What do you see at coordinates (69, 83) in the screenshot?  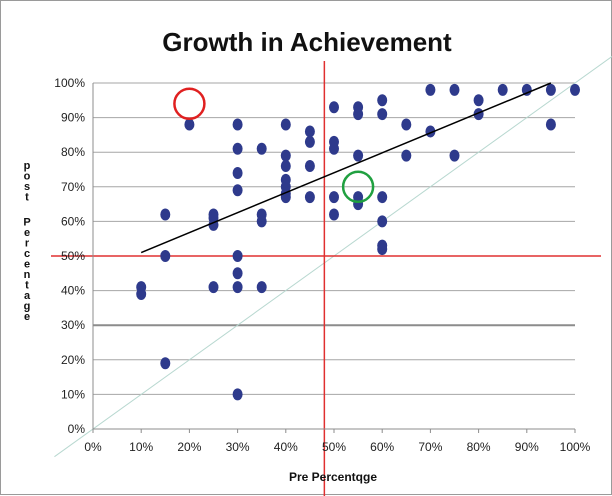 I see `y-tick-label: 100%` at bounding box center [69, 83].